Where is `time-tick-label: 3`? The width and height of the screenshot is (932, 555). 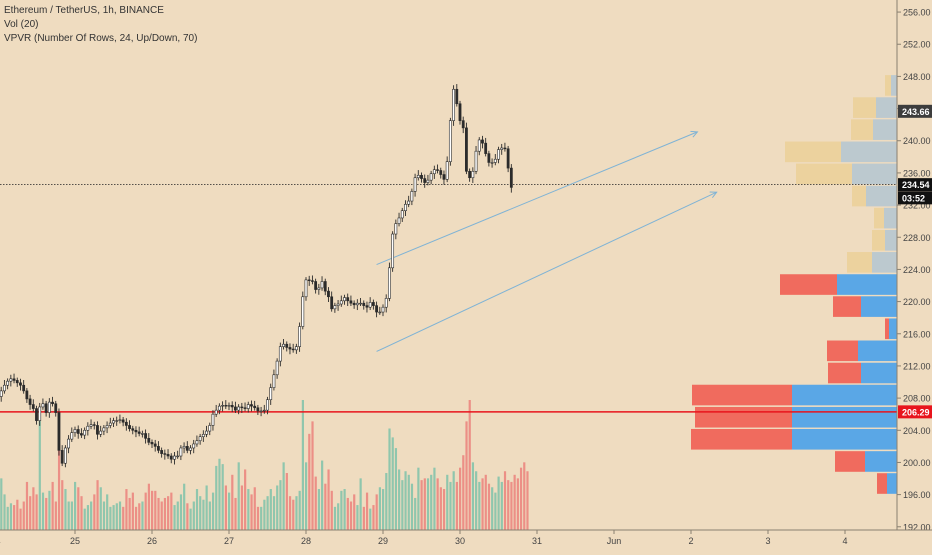 time-tick-label: 3 is located at coordinates (767, 541).